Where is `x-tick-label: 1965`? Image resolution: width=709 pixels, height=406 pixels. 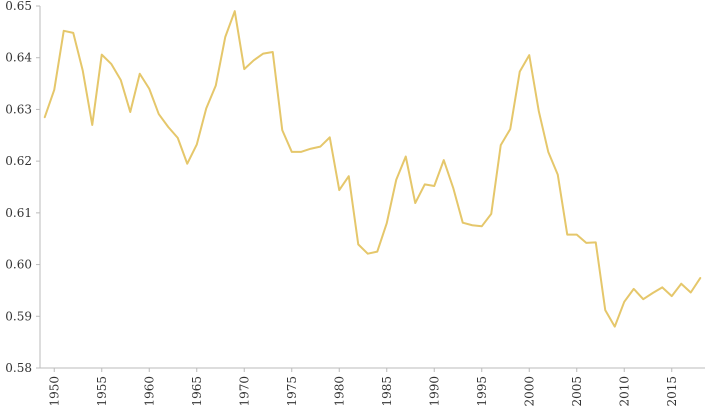 x-tick-label: 1965 is located at coordinates (197, 391).